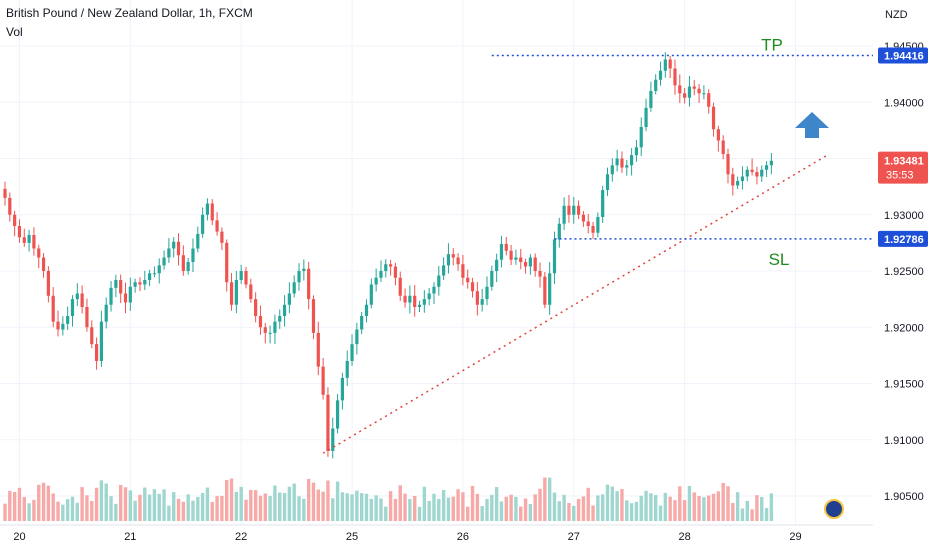 The image size is (932, 555). What do you see at coordinates (14, 32) in the screenshot?
I see `volume-indicator-label: Vol` at bounding box center [14, 32].